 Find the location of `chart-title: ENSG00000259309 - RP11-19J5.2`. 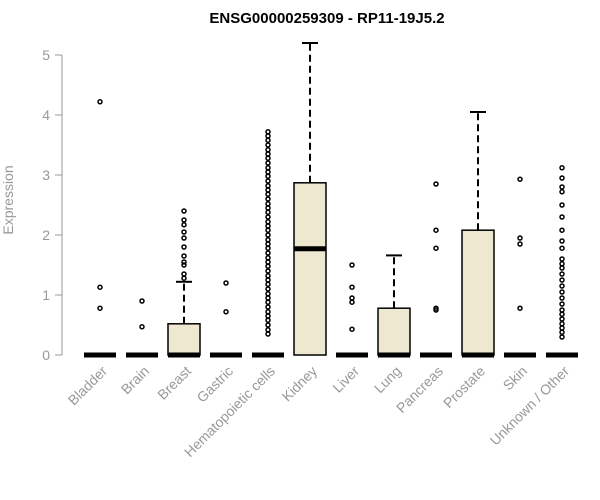

chart-title: ENSG00000259309 - RP11-19J5.2 is located at coordinates (326, 18).